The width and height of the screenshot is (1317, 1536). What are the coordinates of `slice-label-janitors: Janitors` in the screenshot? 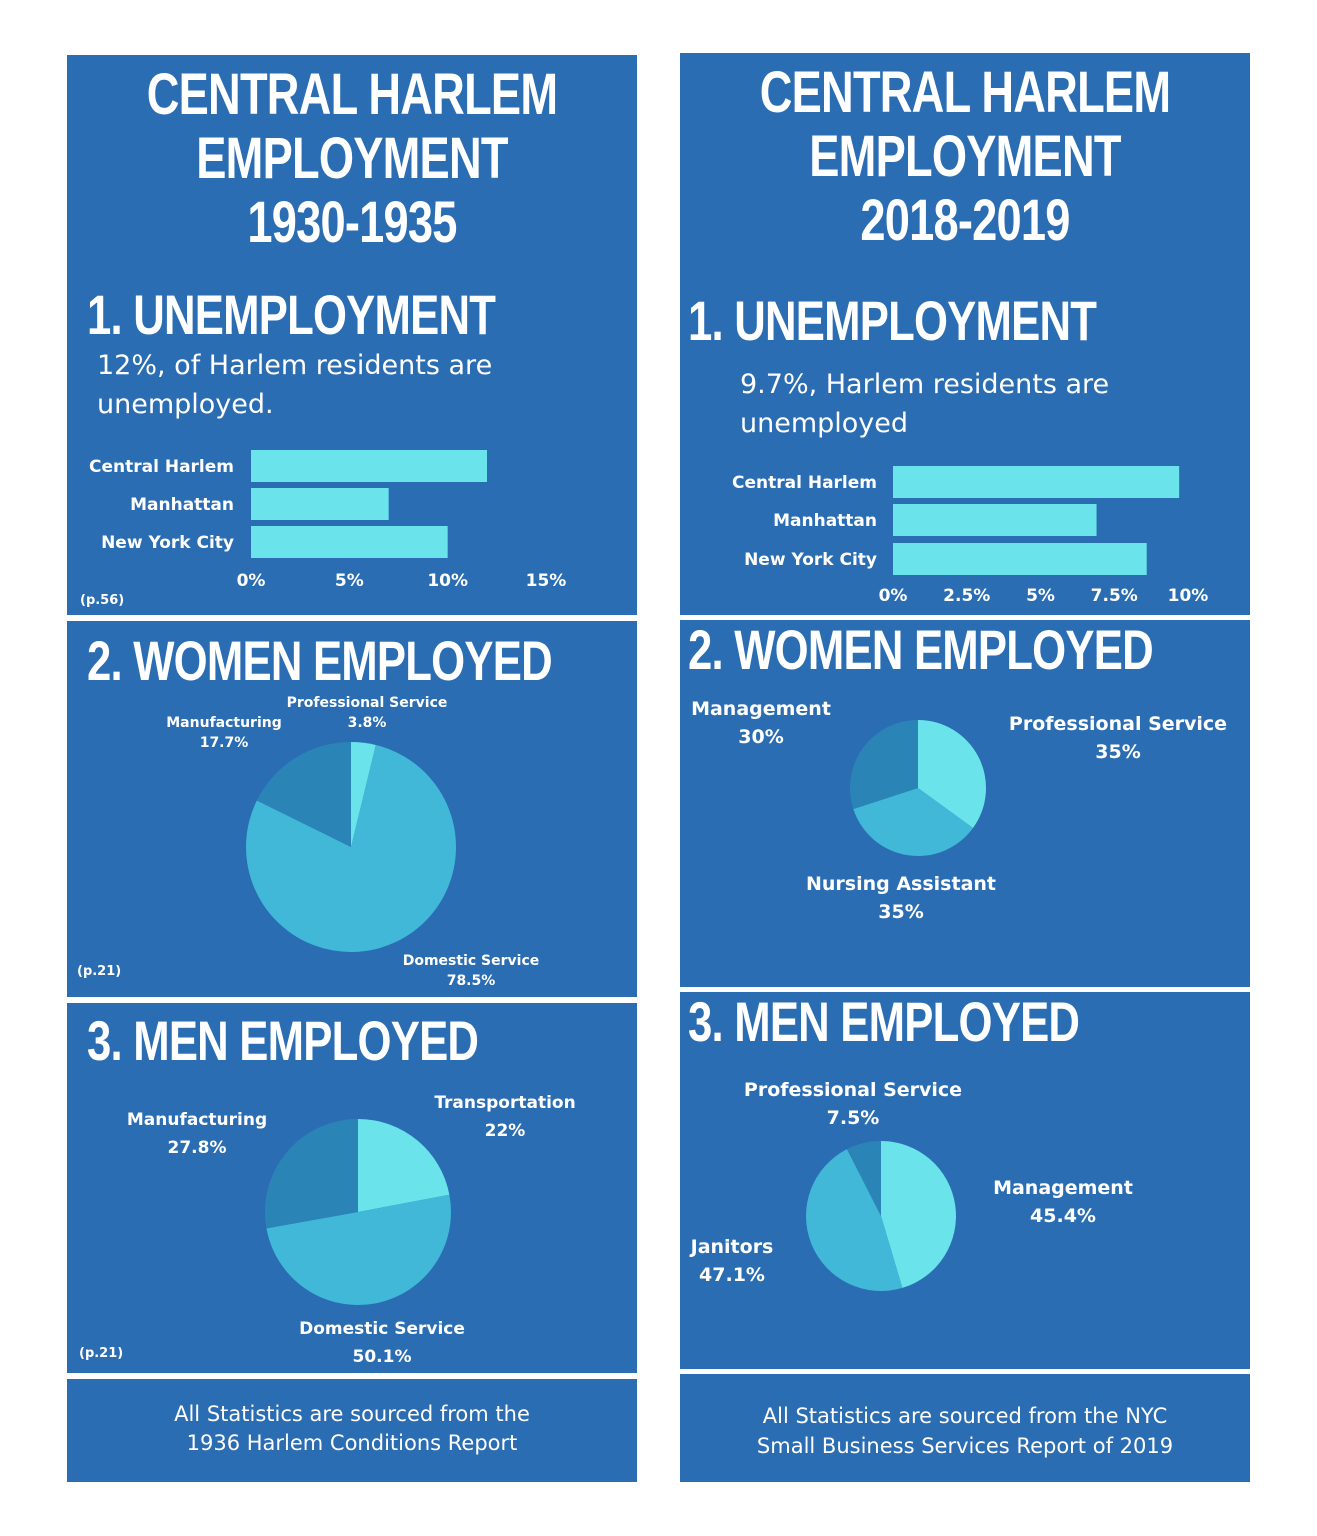 It's located at (731, 1247).